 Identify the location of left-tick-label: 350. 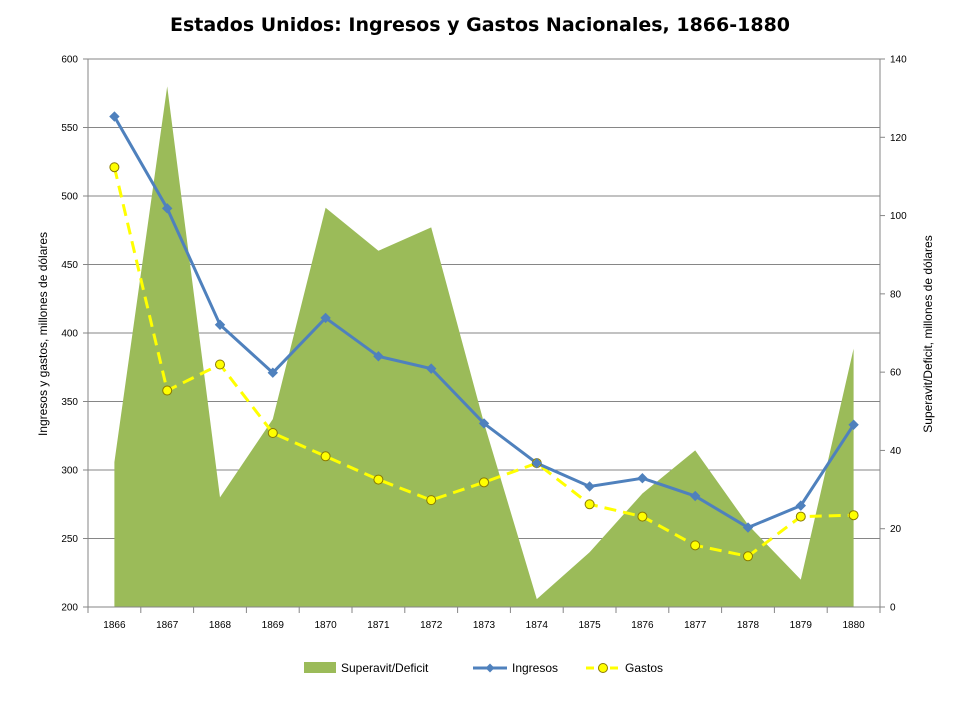
(69, 402).